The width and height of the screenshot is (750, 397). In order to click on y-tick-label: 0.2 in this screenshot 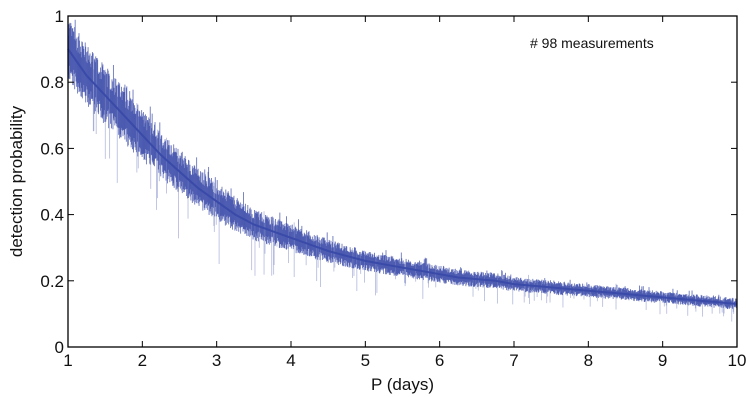, I will do `click(52, 281)`.